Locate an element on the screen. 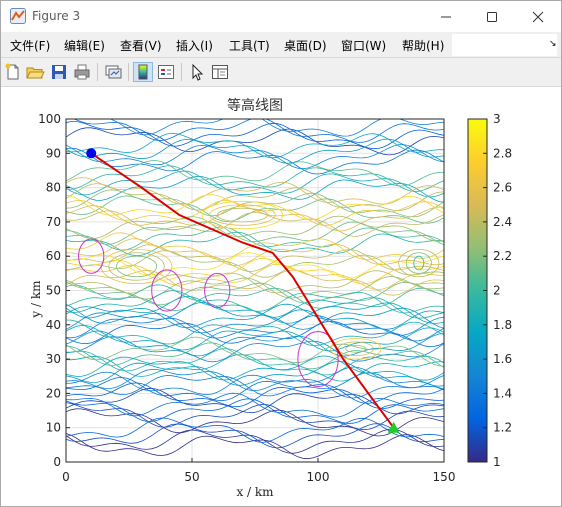 This screenshot has height=507, width=562. menu-tools: 工具(T) is located at coordinates (249, 46).